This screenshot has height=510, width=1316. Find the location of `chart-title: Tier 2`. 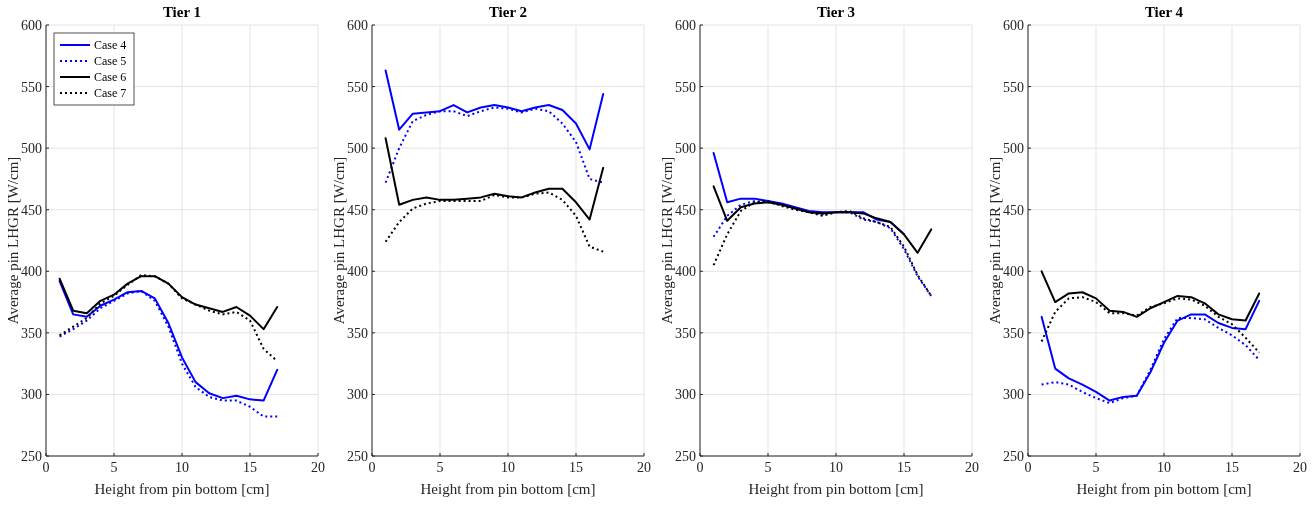

chart-title: Tier 2 is located at coordinates (508, 12).